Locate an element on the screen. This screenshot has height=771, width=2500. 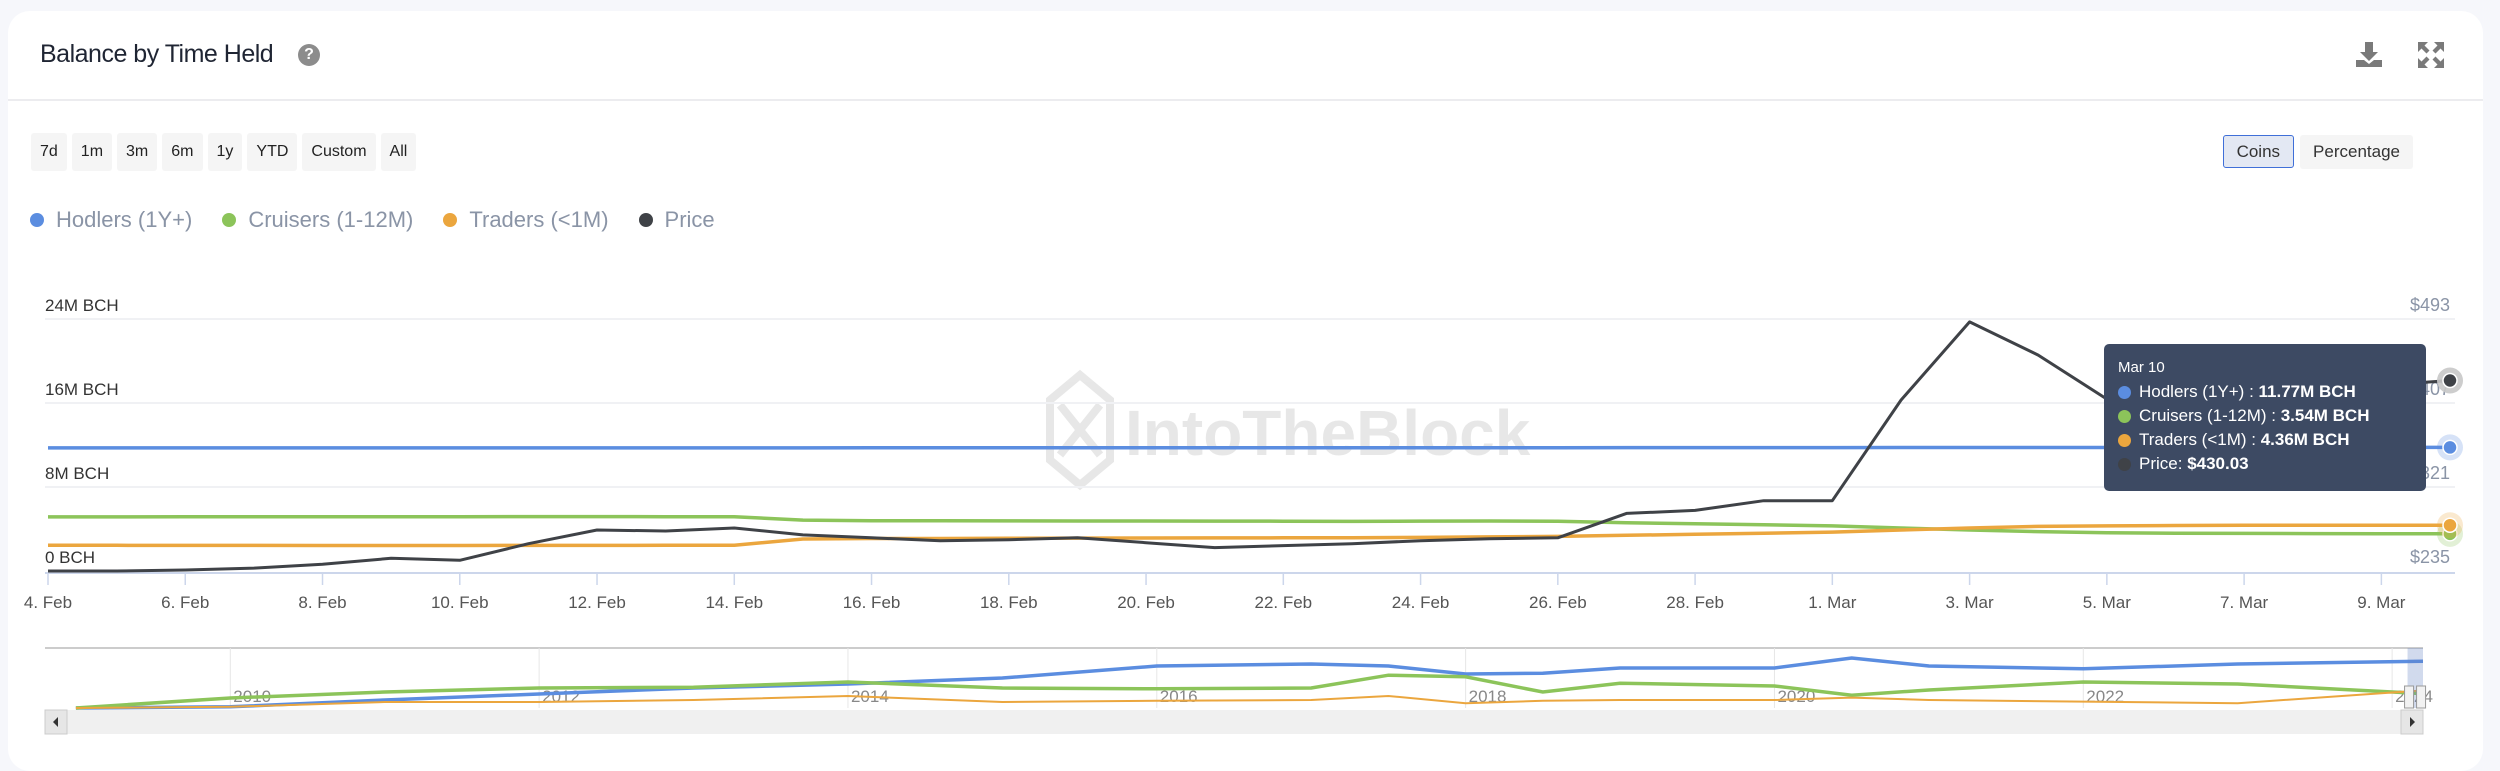
legend-item-hodlers: Hodlers (1Y+) is located at coordinates (111, 220).